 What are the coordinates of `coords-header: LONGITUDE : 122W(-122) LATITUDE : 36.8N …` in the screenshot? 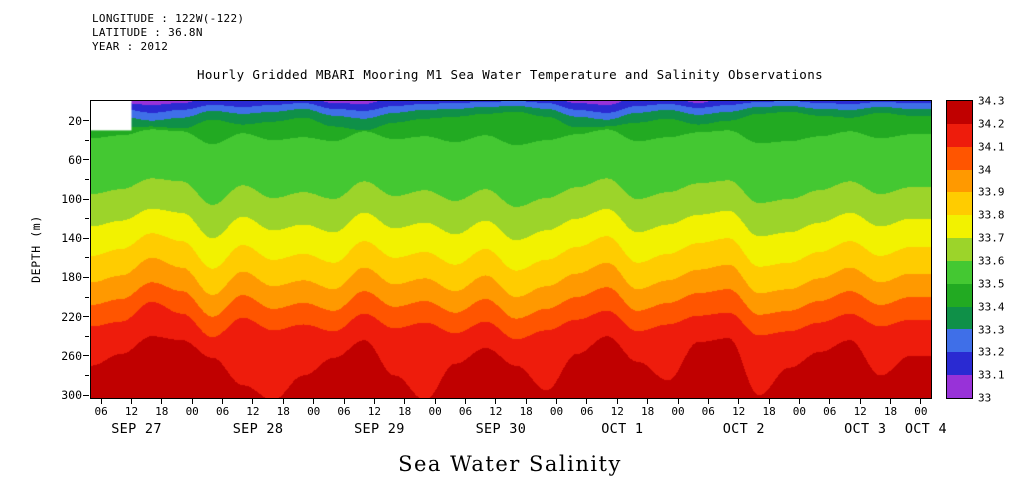 It's located at (168, 33).